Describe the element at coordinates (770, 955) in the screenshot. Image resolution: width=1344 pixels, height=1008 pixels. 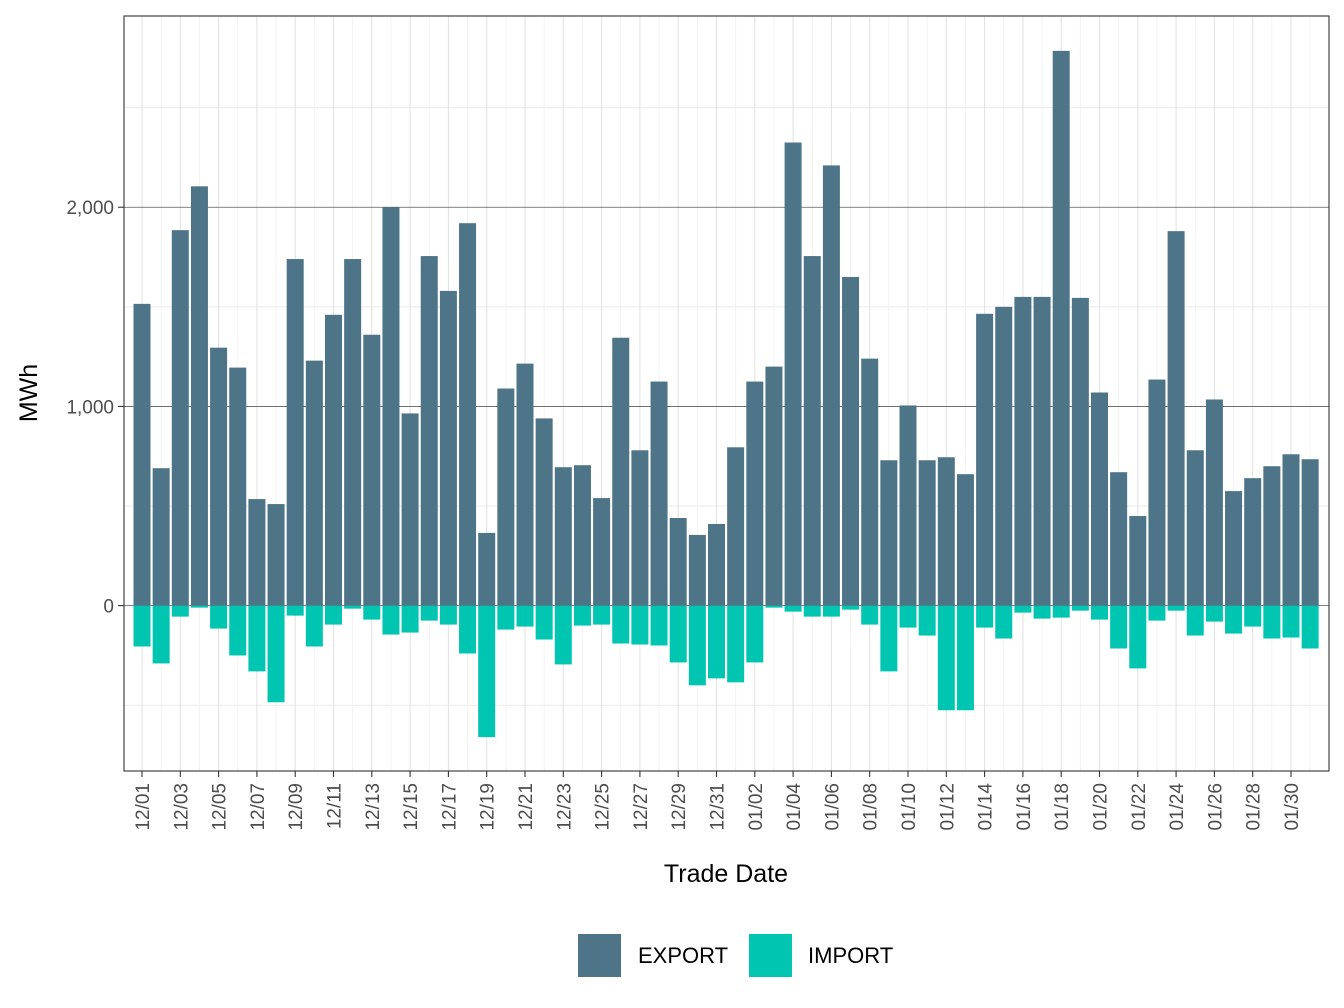
I see `legend-key-import` at that location.